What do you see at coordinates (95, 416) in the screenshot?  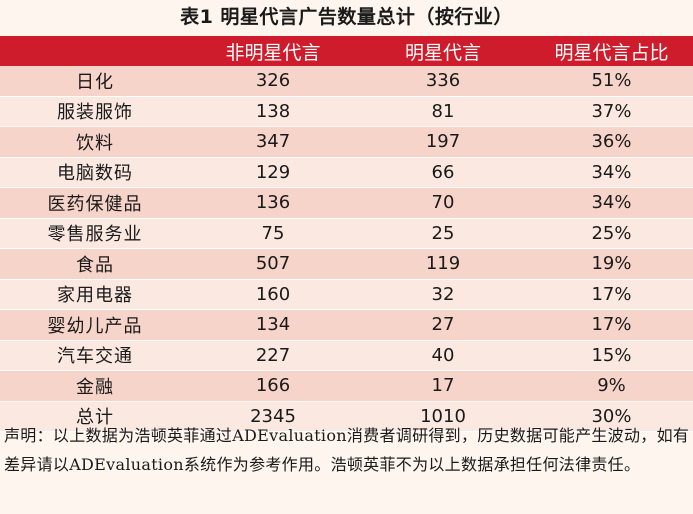 I see `industry-cell: 总计` at bounding box center [95, 416].